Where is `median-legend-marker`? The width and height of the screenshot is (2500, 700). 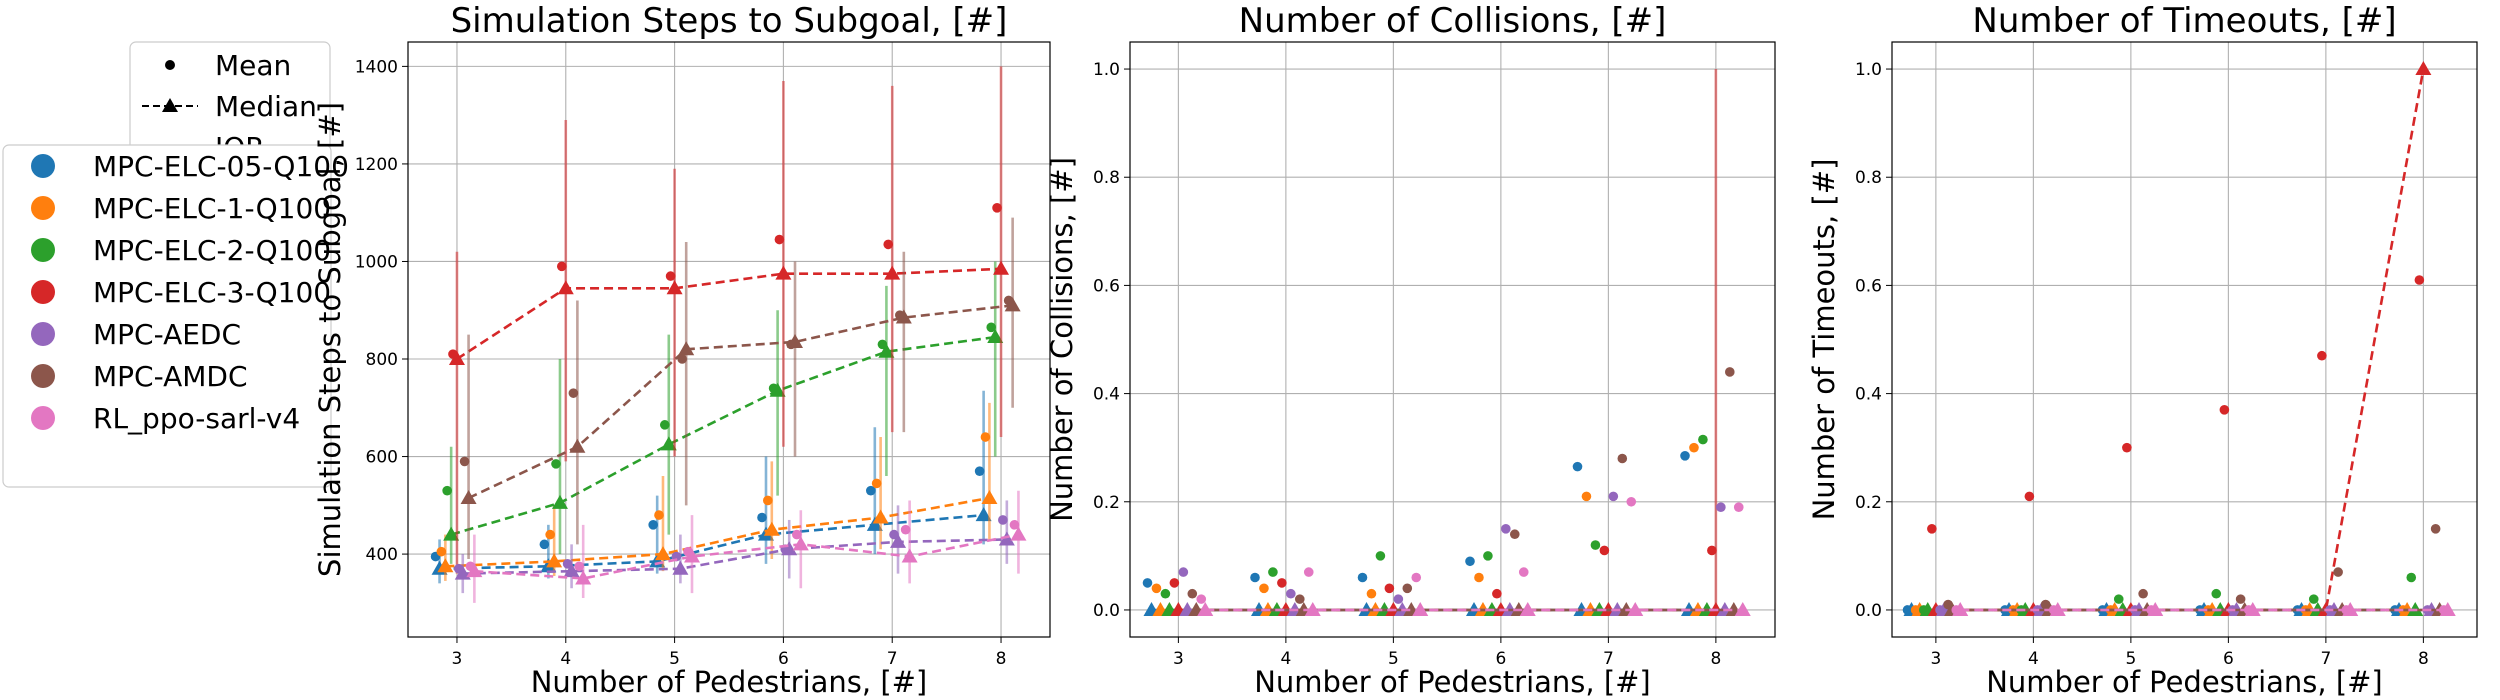 median-legend-marker is located at coordinates (170, 105).